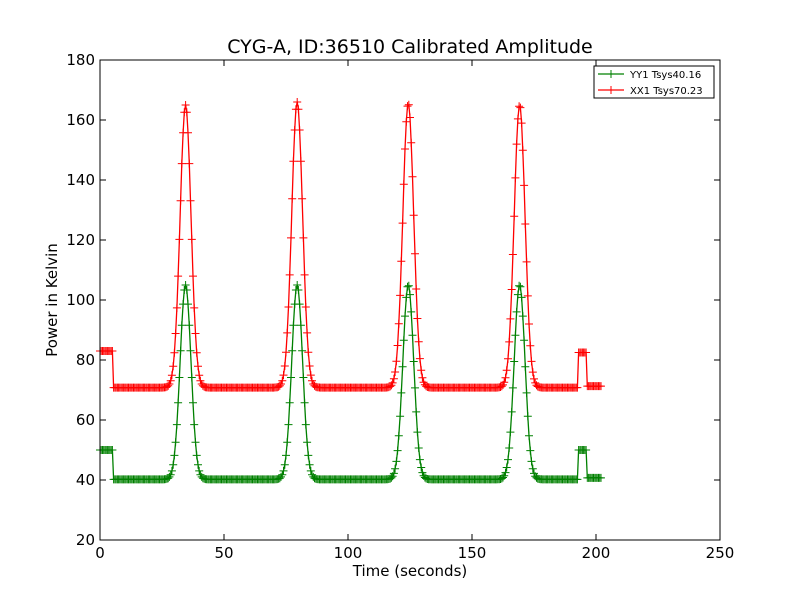  I want to click on y-tick-label: 80, so click(85, 360).